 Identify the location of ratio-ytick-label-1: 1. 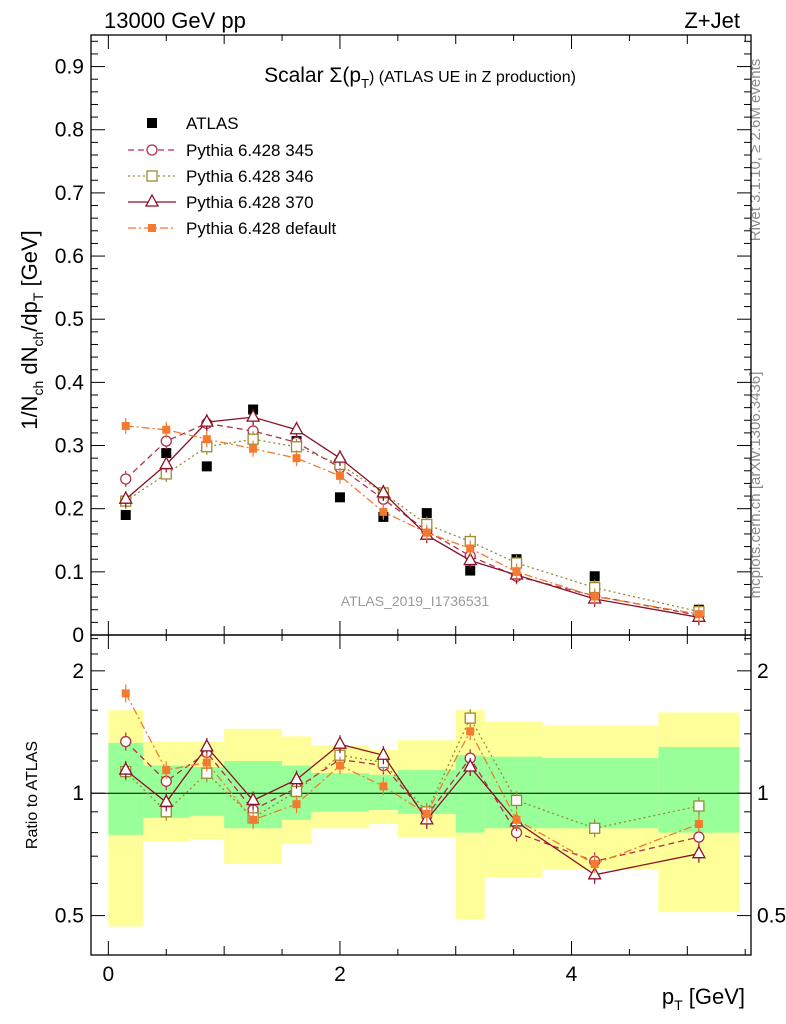
(78, 793).